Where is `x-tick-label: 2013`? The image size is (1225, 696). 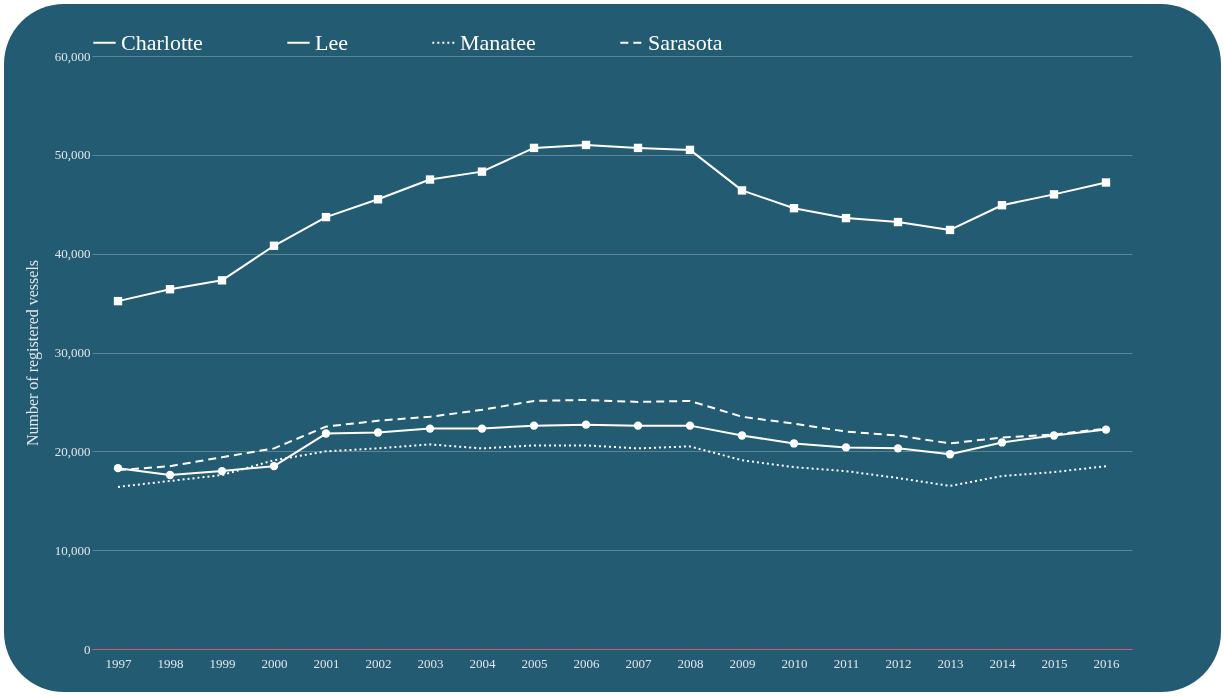
x-tick-label: 2013 is located at coordinates (950, 663).